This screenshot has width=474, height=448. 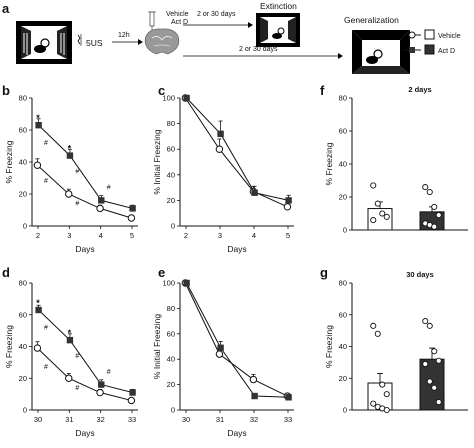 I want to click on chart-title: 2 days, so click(x=419, y=89).